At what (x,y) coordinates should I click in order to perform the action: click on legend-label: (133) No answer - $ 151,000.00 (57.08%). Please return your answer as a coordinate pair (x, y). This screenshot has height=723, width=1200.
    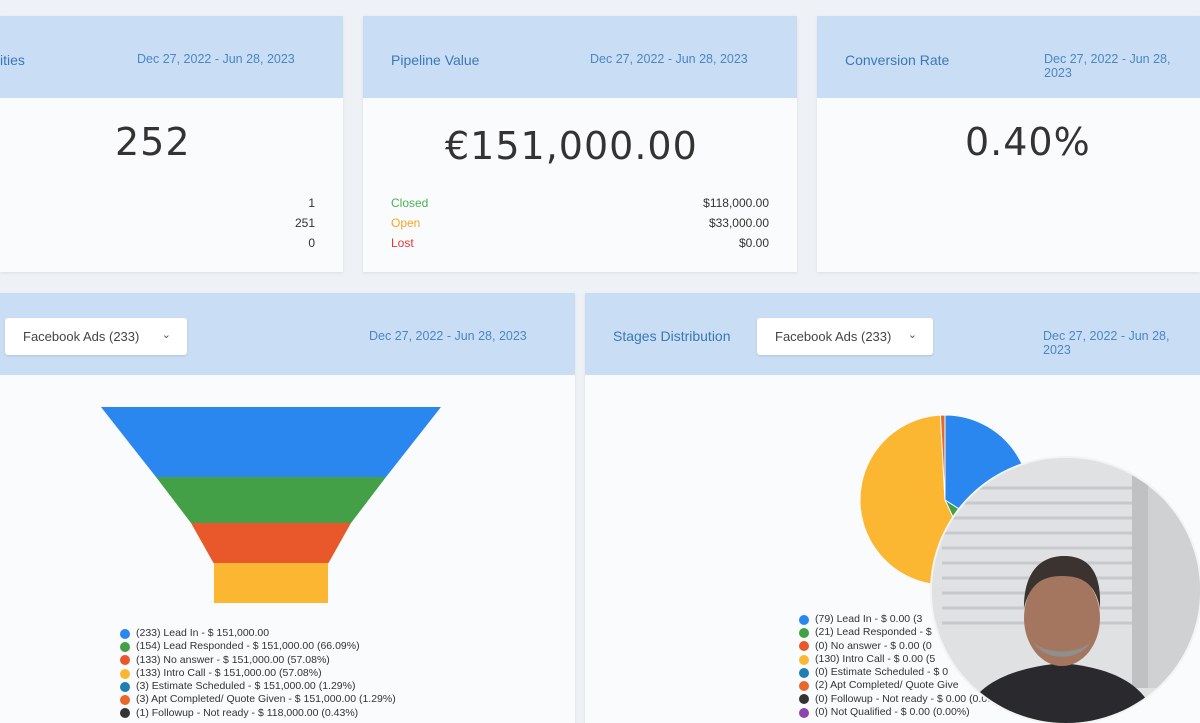
    Looking at the image, I should click on (233, 659).